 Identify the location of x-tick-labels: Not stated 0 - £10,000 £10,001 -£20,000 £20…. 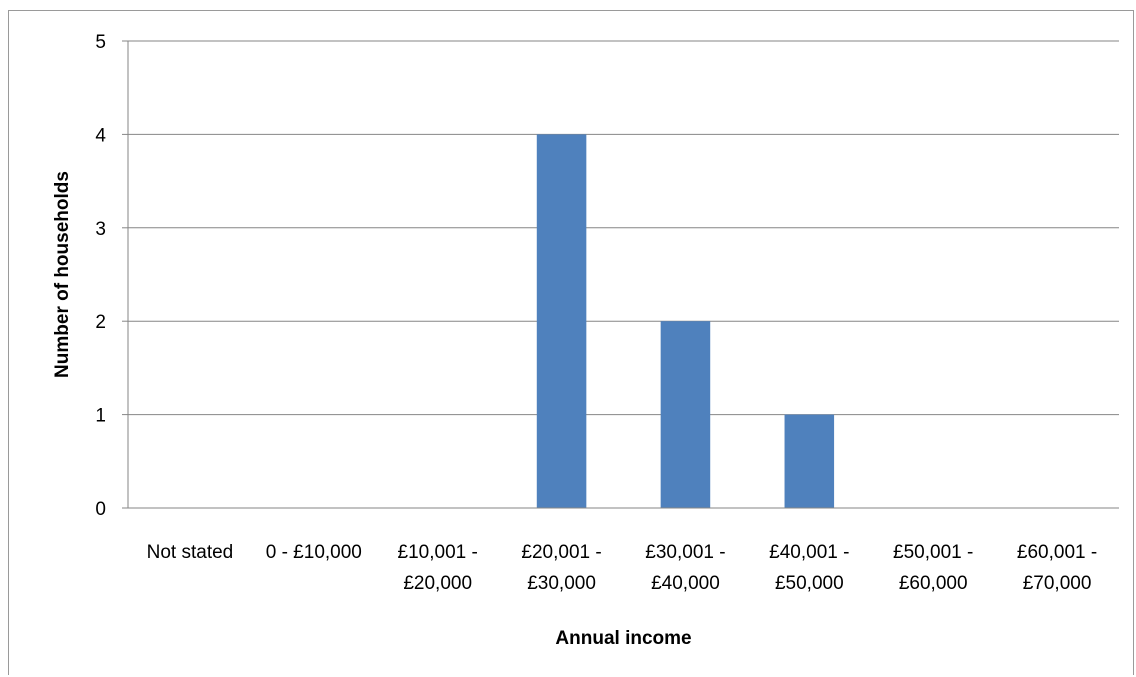
(622, 568).